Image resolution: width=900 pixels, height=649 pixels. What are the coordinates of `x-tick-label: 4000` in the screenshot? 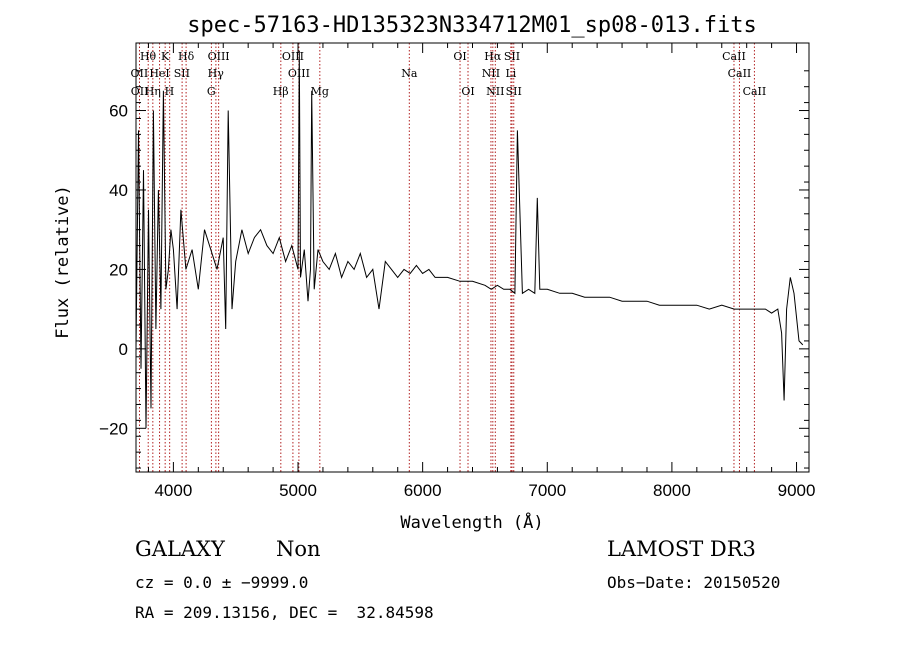 It's located at (173, 490).